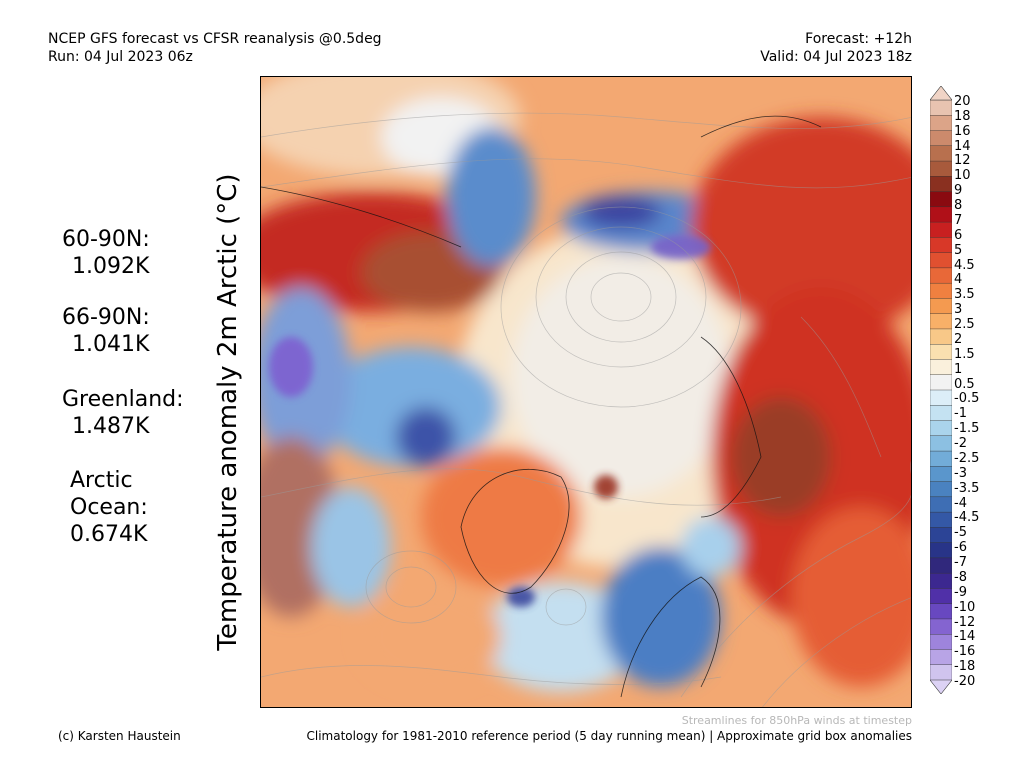 This screenshot has height=768, width=1024. Describe the element at coordinates (958, 280) in the screenshot. I see `colorbar-tick-label: 4` at that location.